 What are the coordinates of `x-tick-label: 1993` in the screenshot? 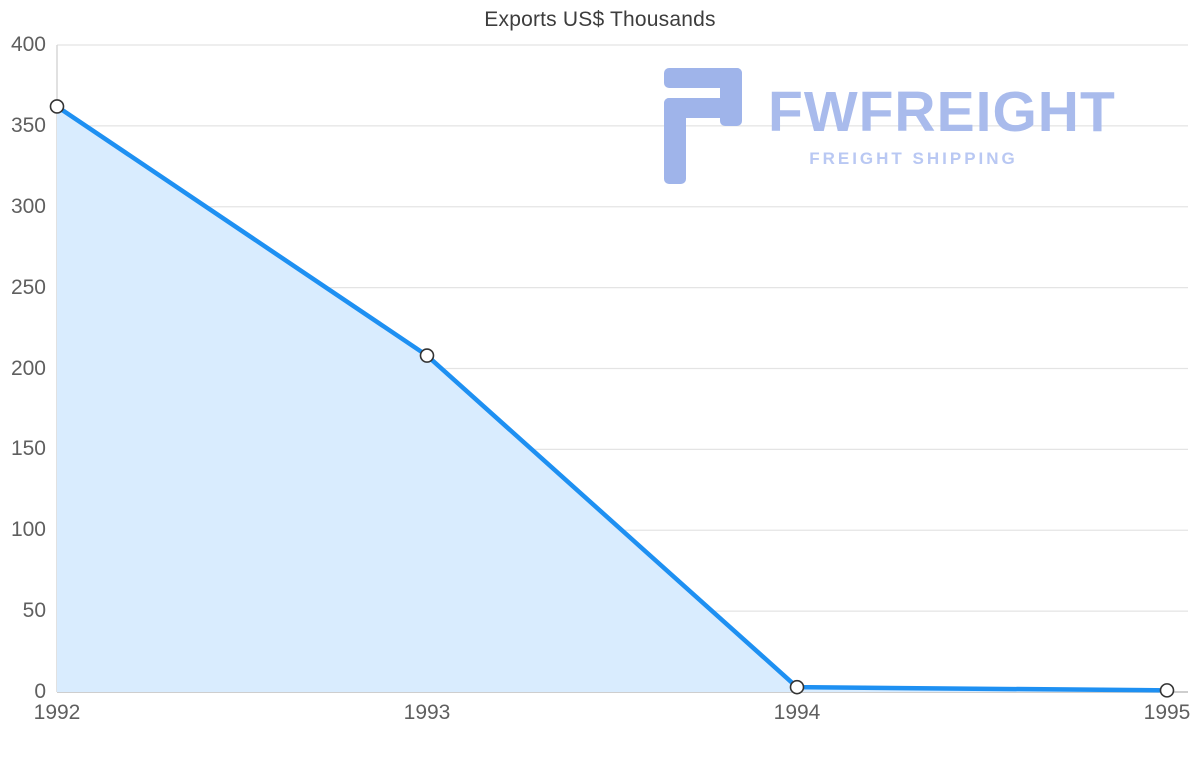 It's located at (427, 712).